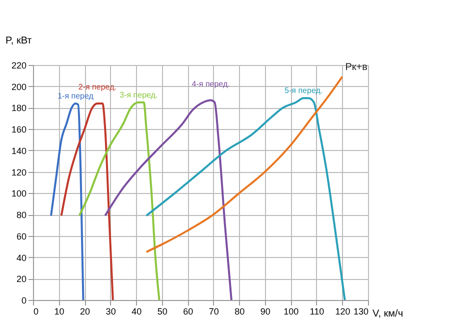 This screenshot has width=455, height=325. What do you see at coordinates (18, 151) in the screenshot?
I see `y-tick-label: 140` at bounding box center [18, 151].